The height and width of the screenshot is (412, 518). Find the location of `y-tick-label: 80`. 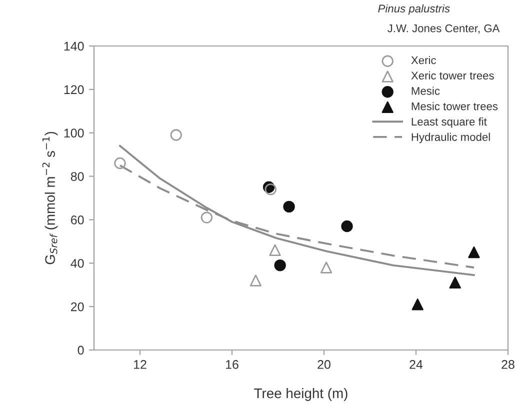

y-tick-label: 80 is located at coordinates (77, 176).